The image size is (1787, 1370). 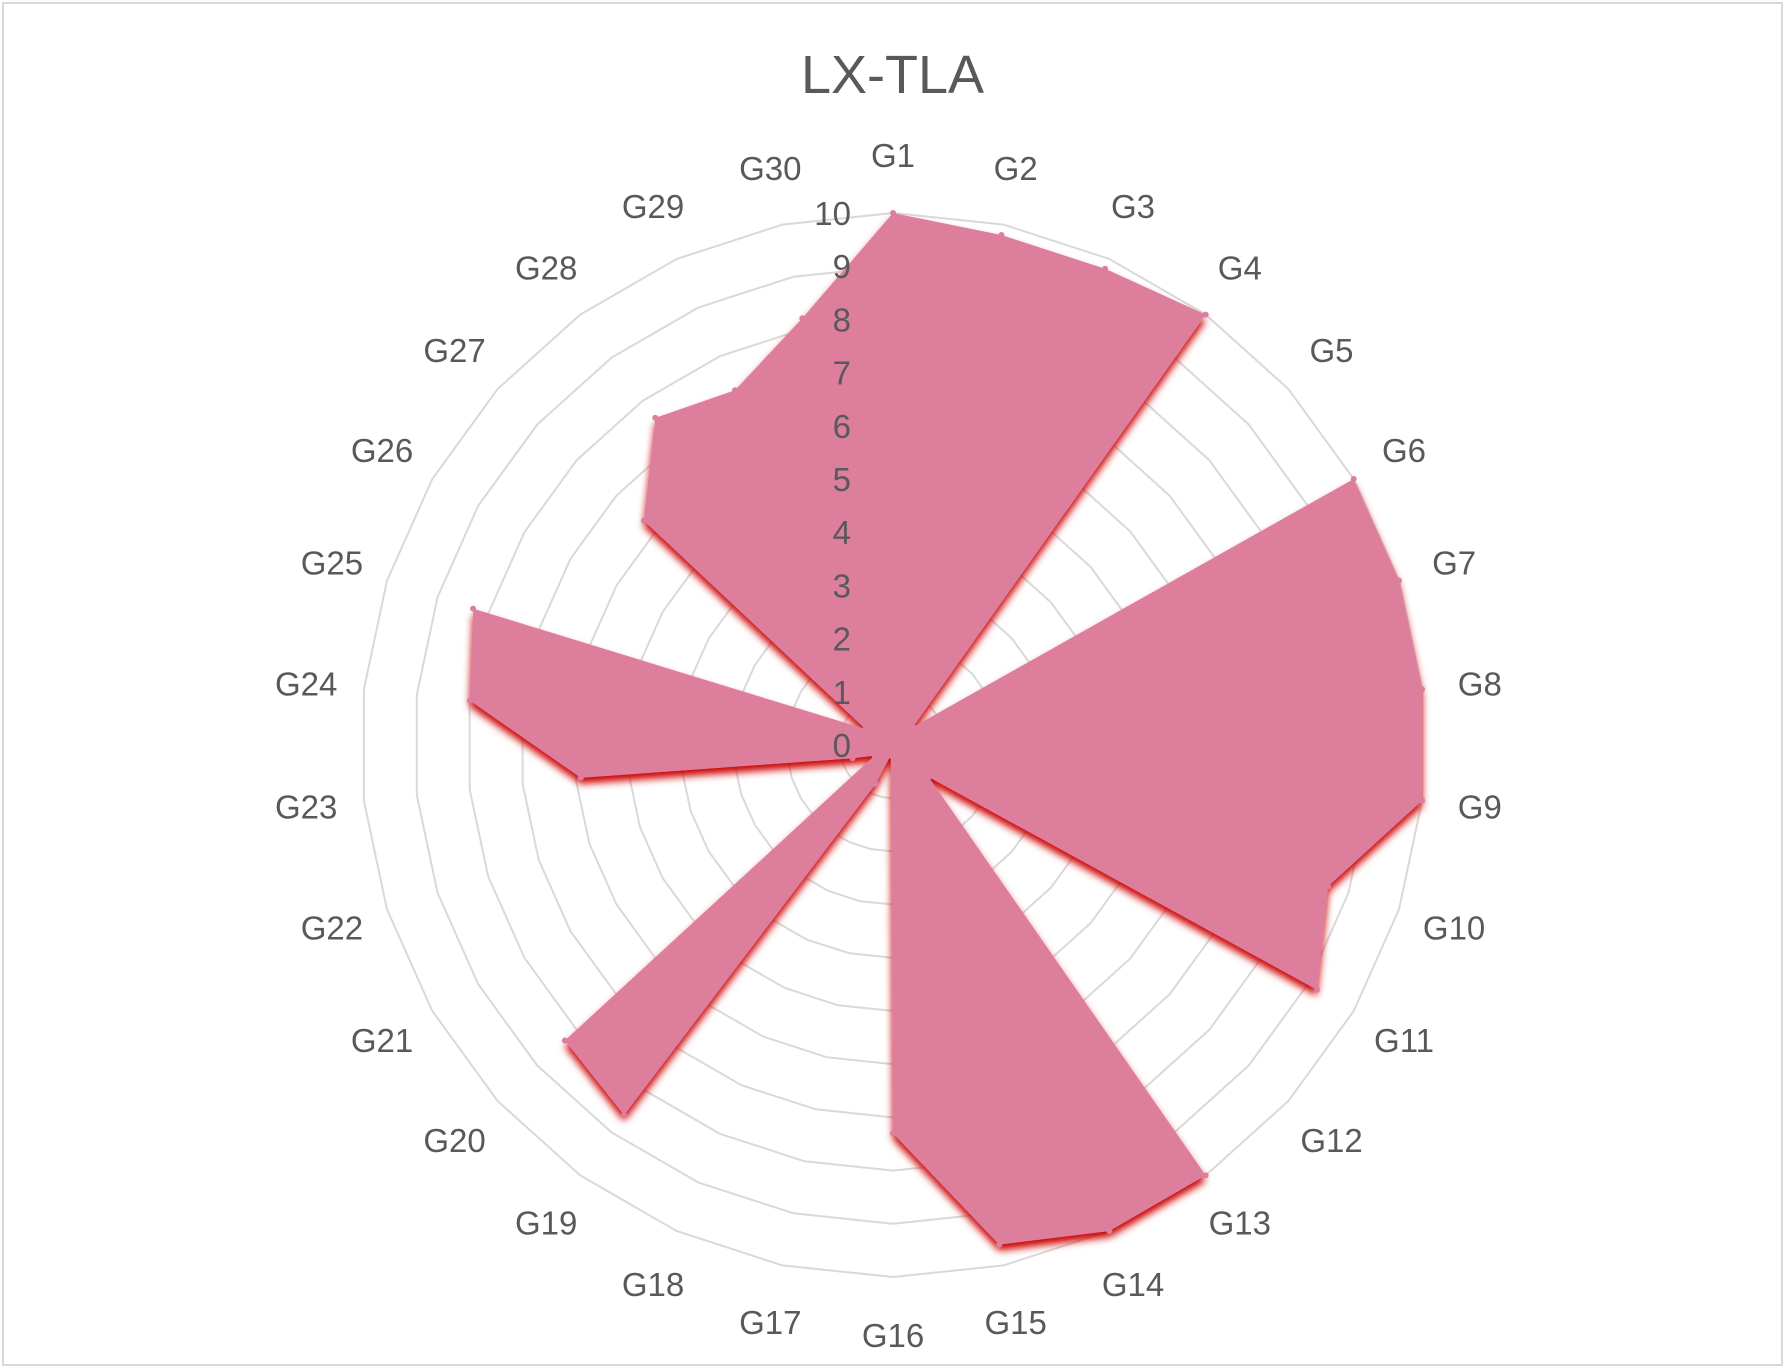 I want to click on data-point-g6, so click(x=1353, y=479).